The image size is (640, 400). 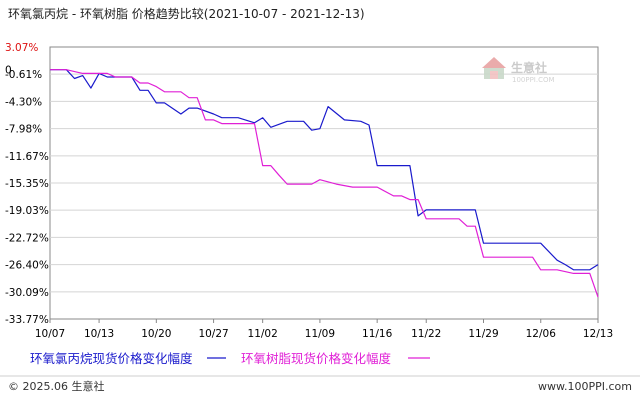 I want to click on x-tick-label: 10/07, so click(x=50, y=334).